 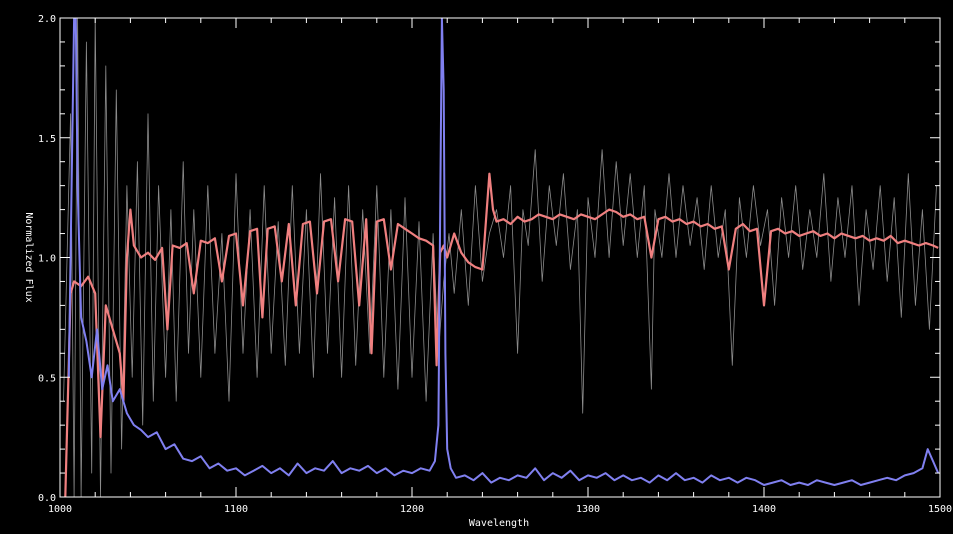 I want to click on x-axis-label: Wavelength, so click(x=499, y=523).